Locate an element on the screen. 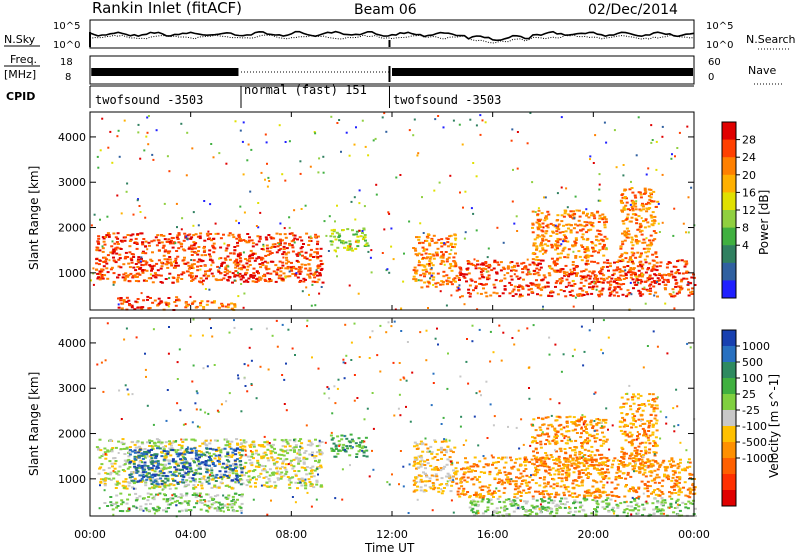 The width and height of the screenshot is (800, 554). power-ytick-label: 1000 is located at coordinates (72, 273).